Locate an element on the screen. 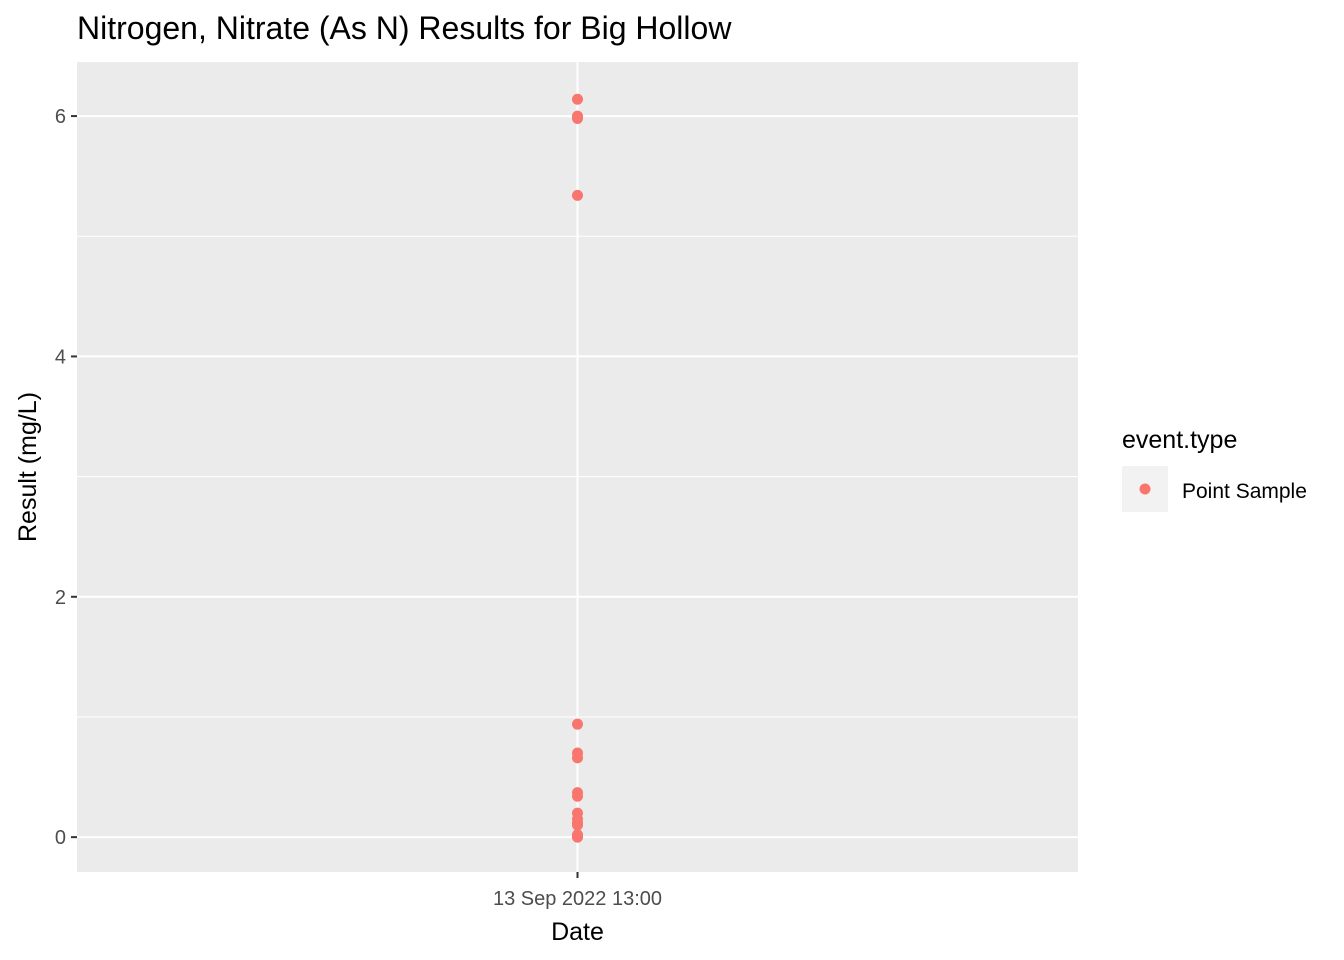 This screenshot has height=960, width=1344. x-tick-label: 13 Sep 2022 13:00 is located at coordinates (577, 899).